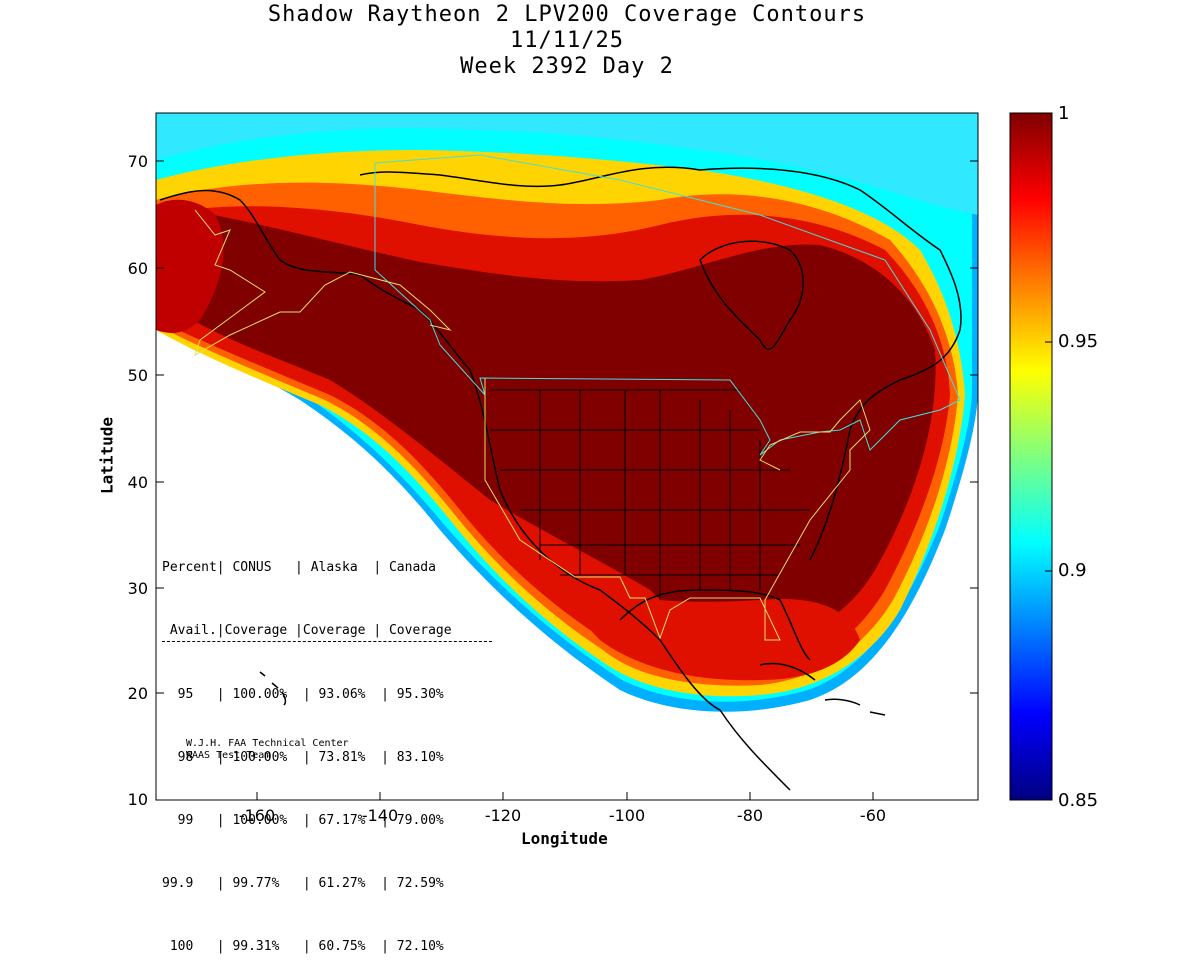 This screenshot has width=1200, height=978. What do you see at coordinates (1078, 341) in the screenshot?
I see `colorbar-tick-label: 0.95` at bounding box center [1078, 341].